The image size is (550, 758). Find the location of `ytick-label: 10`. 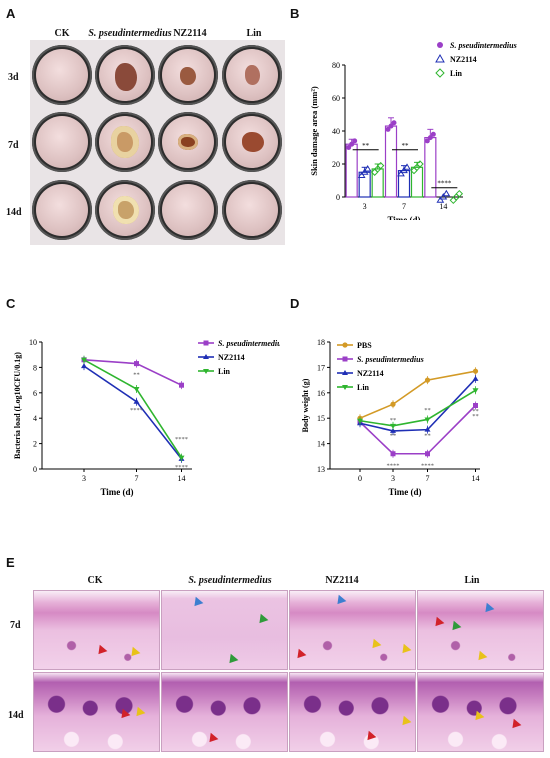

ytick-label: 10 is located at coordinates (33, 342).